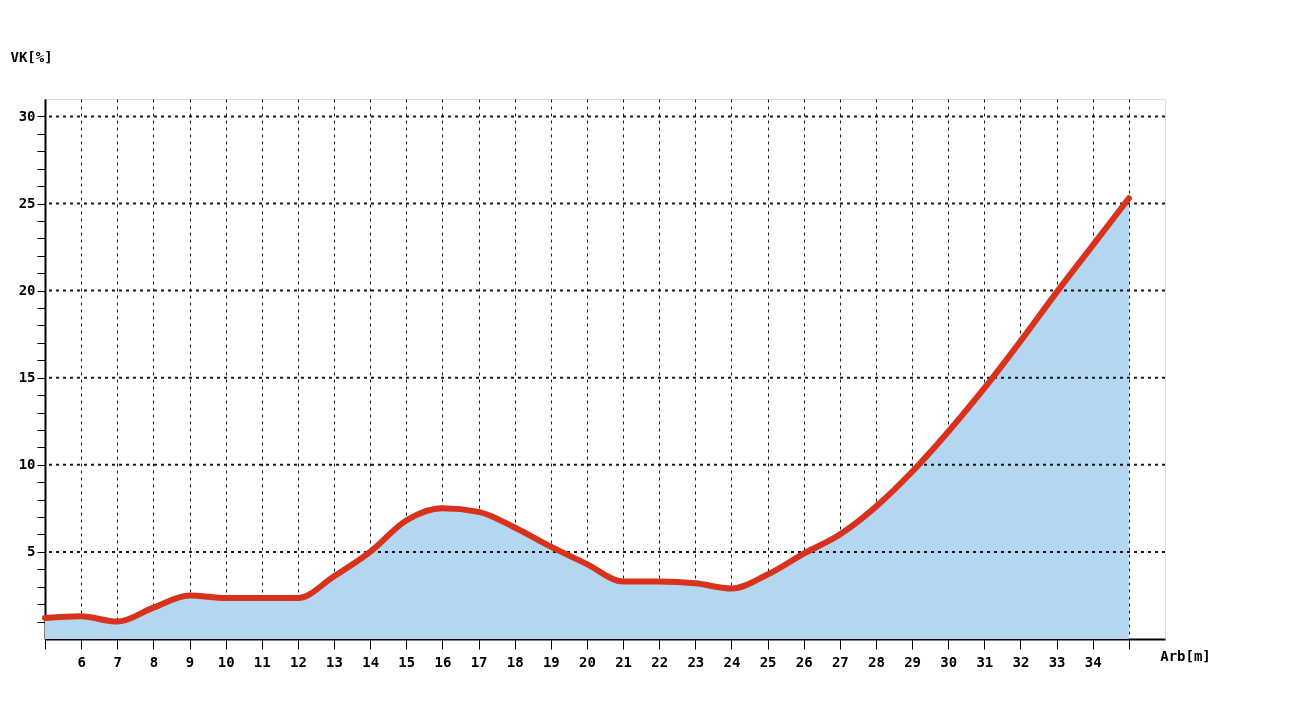 This screenshot has height=711, width=1291. I want to click on x-tick-label: 27, so click(840, 661).